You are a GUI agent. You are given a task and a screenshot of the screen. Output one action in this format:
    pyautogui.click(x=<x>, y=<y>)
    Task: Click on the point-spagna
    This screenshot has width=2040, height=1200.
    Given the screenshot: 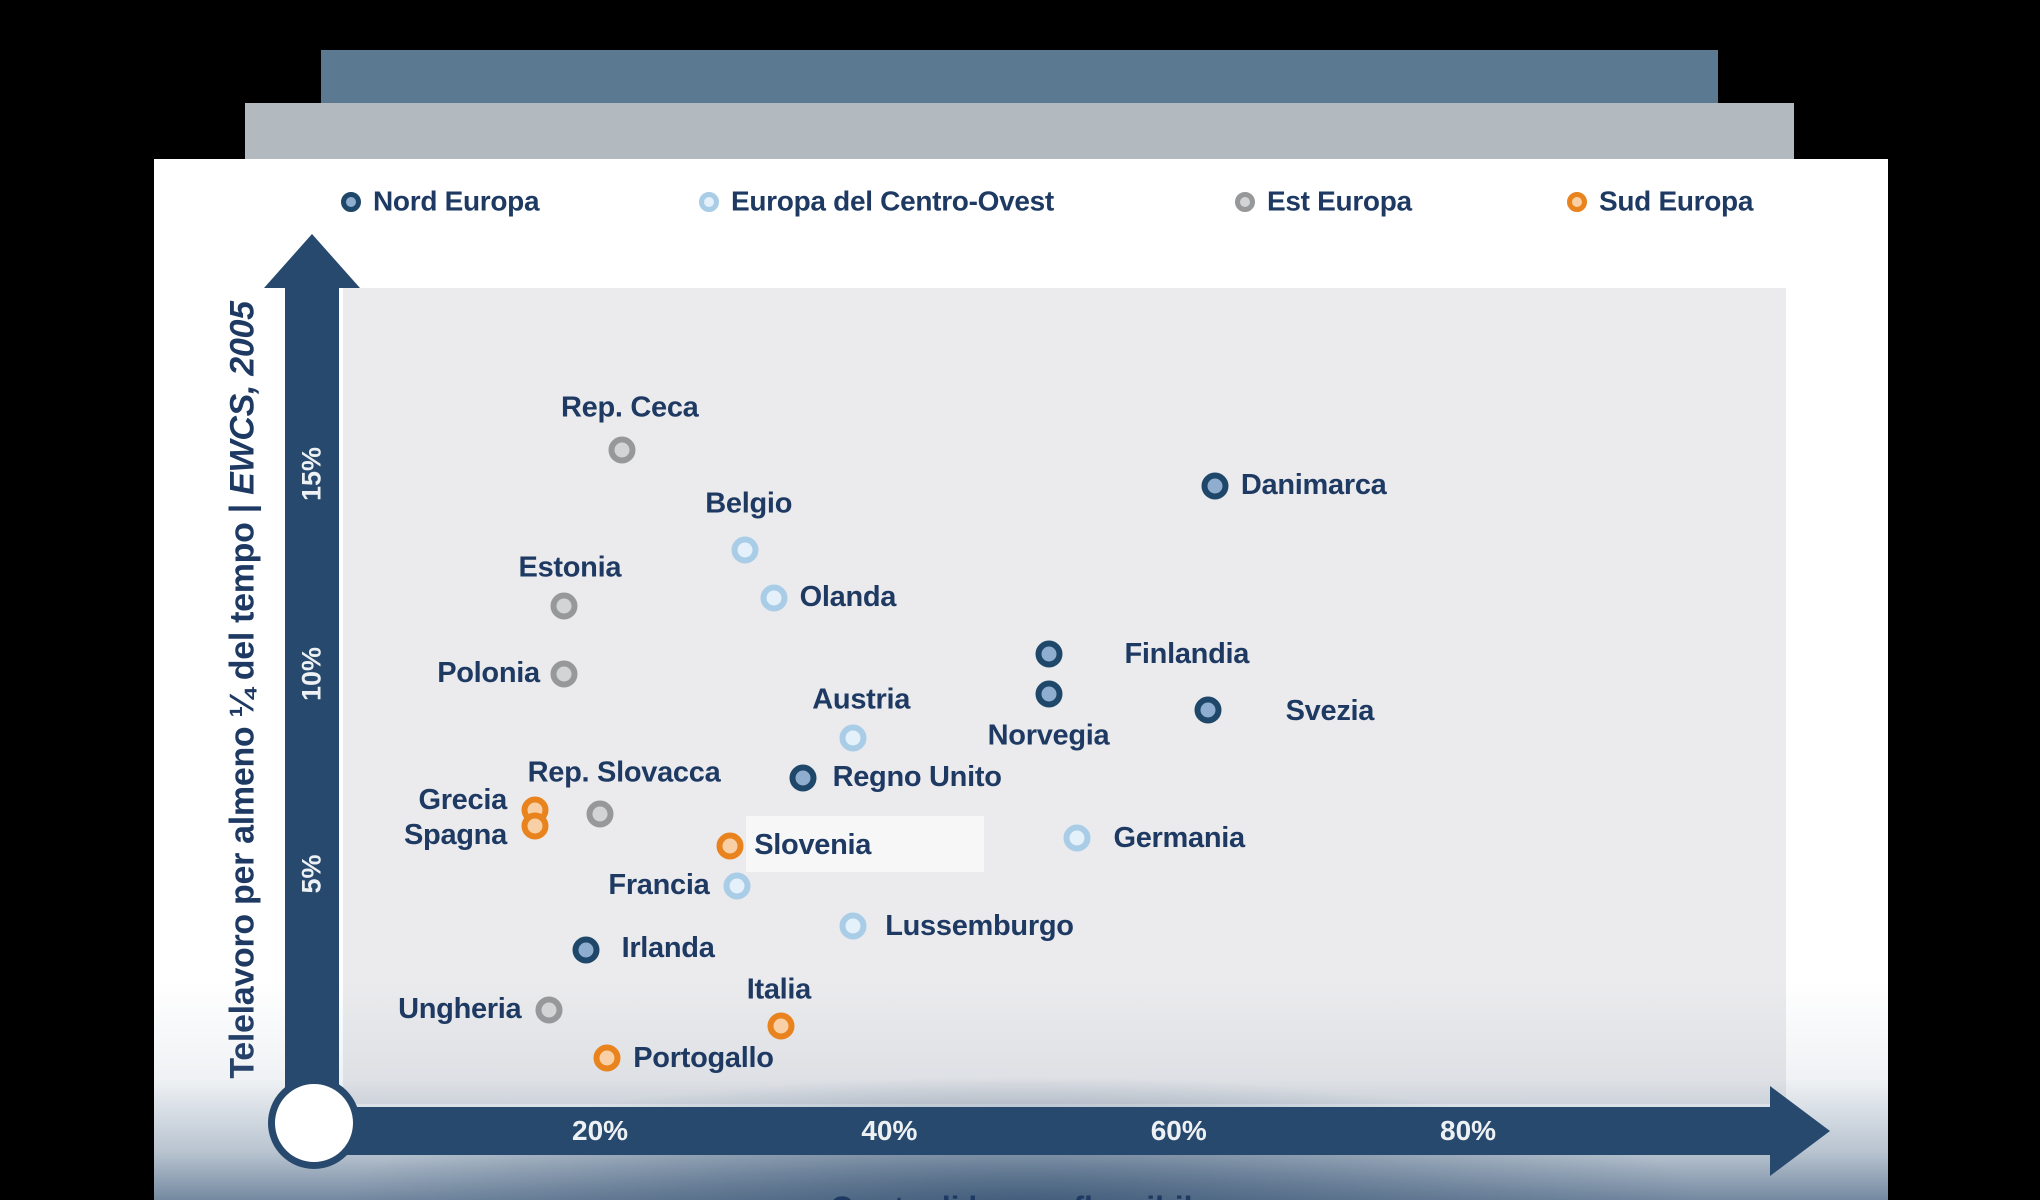 What is the action you would take?
    pyautogui.click(x=535, y=826)
    